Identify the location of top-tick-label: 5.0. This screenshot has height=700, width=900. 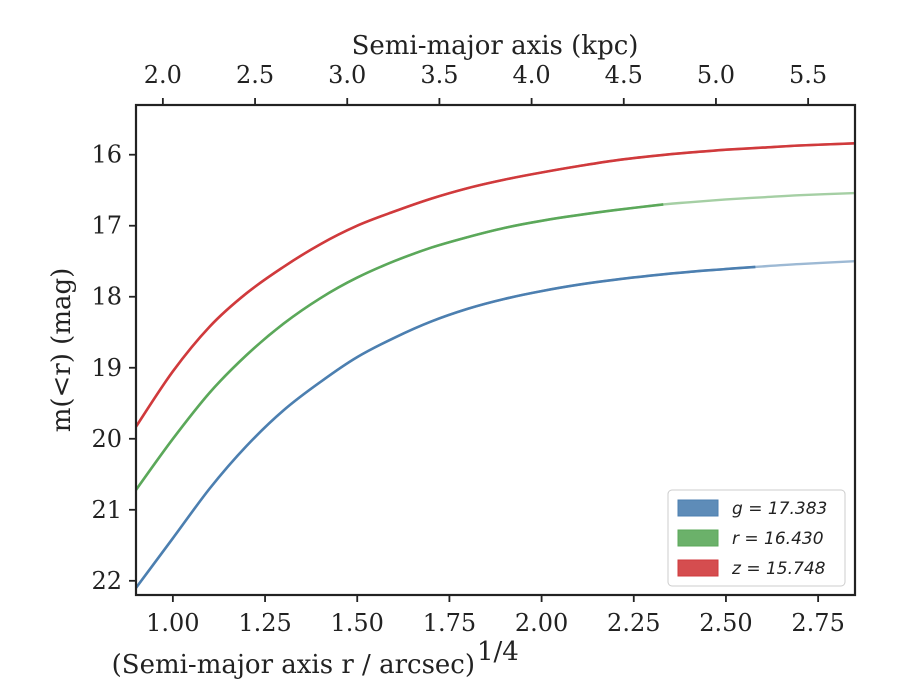
(716, 75).